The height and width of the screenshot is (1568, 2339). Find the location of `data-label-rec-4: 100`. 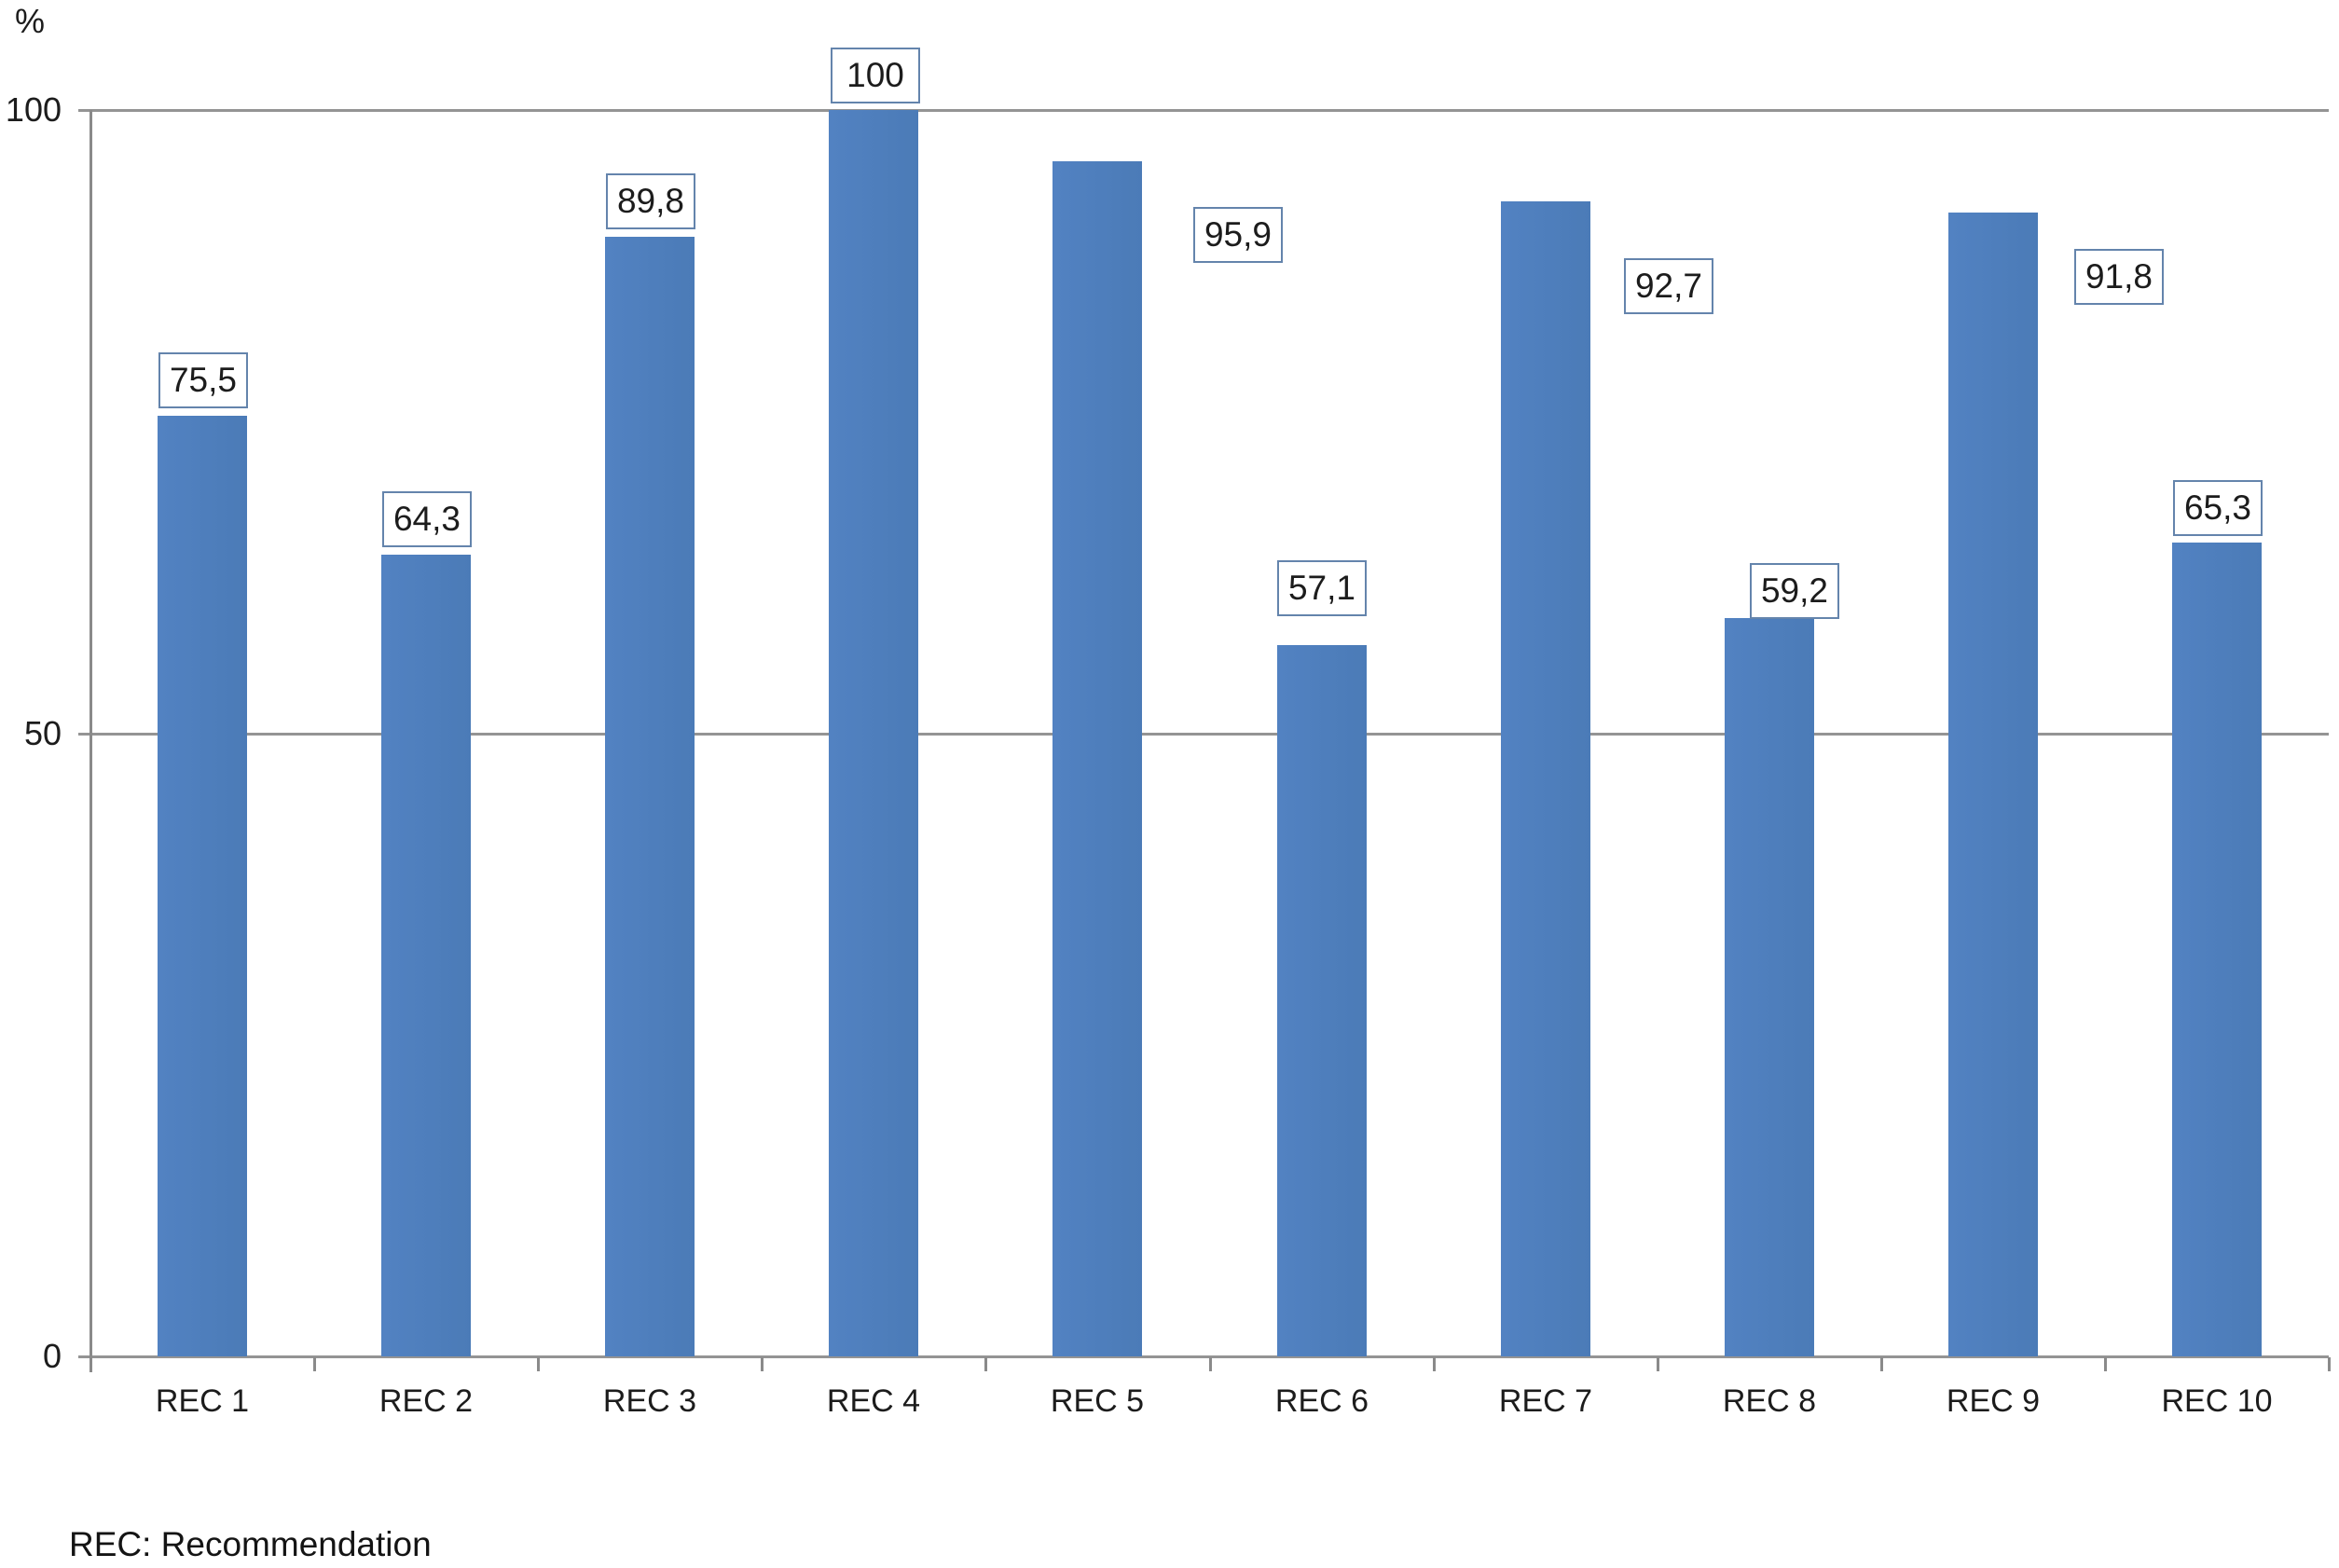

data-label-rec-4: 100 is located at coordinates (876, 75).